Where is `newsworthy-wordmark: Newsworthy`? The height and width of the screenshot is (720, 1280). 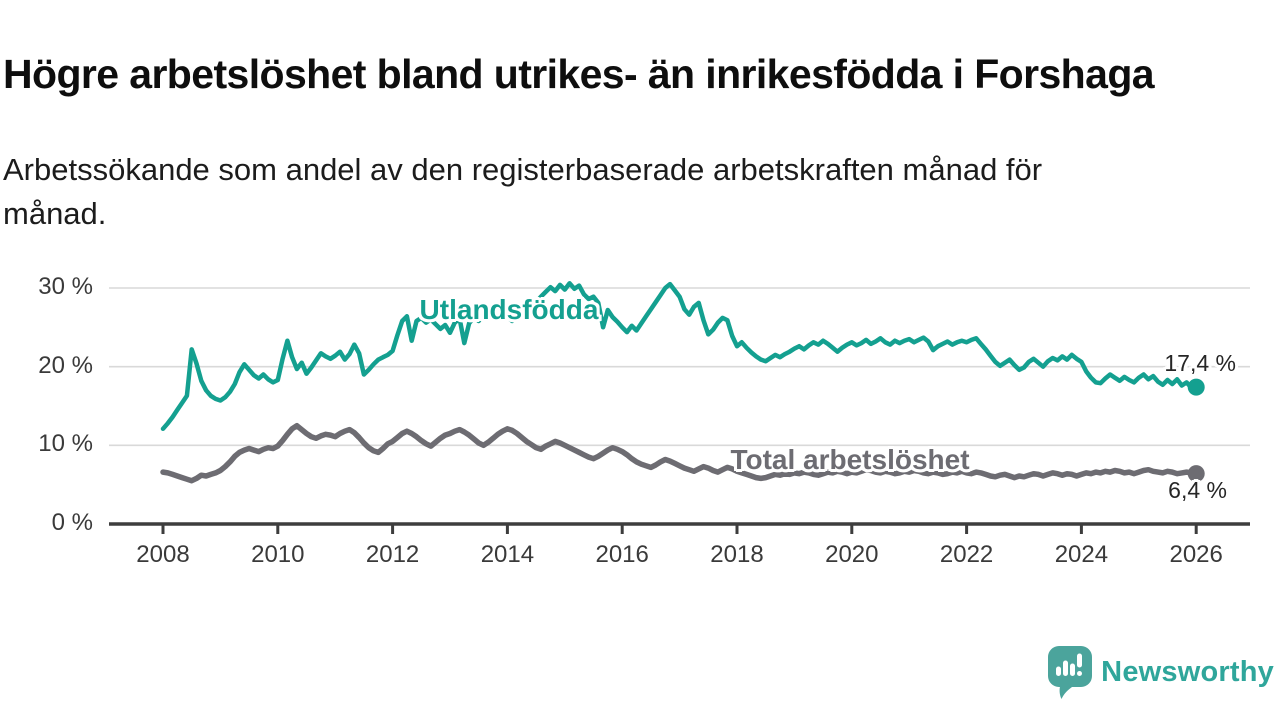 newsworthy-wordmark: Newsworthy is located at coordinates (1187, 672).